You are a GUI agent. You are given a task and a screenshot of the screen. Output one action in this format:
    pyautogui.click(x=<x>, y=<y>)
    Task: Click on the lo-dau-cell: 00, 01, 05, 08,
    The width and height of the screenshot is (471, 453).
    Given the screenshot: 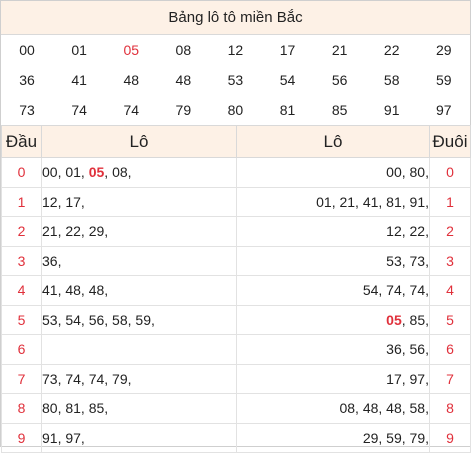 What is the action you would take?
    pyautogui.click(x=139, y=172)
    